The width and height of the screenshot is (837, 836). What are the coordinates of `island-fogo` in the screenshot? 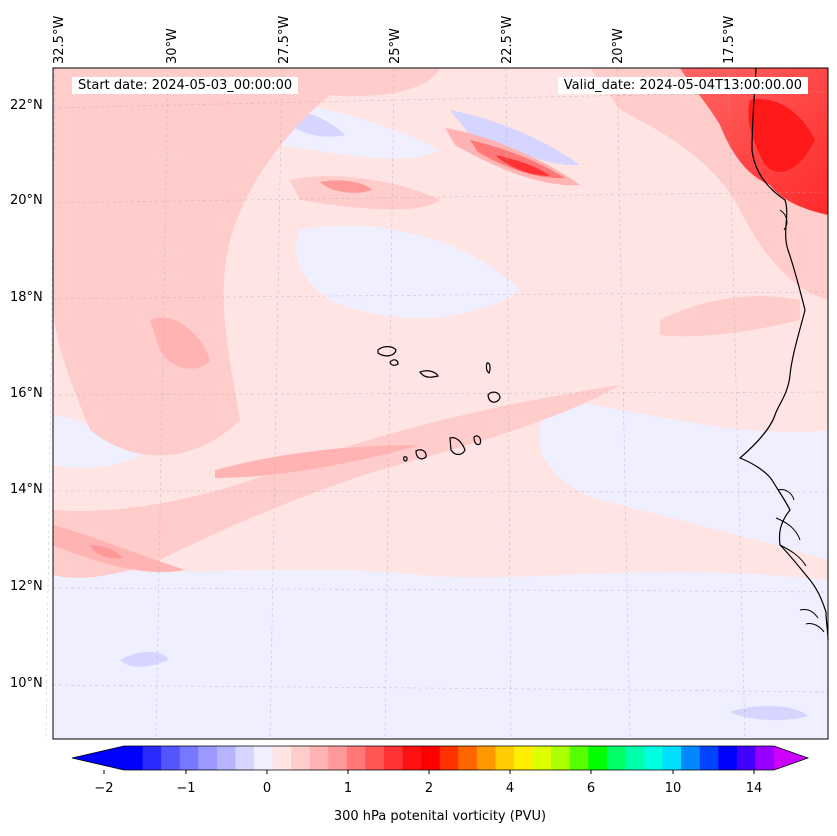 It's located at (421, 454).